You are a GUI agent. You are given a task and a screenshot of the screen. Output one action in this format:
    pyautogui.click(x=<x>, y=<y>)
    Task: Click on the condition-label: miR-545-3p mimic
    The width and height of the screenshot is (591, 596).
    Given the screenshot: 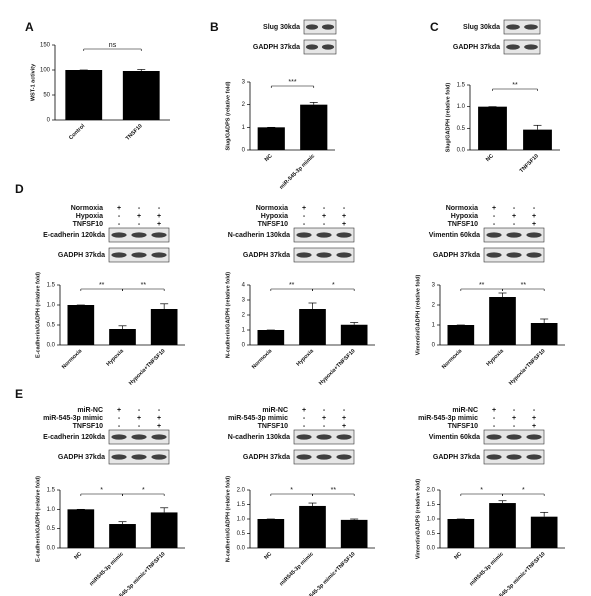 What is the action you would take?
    pyautogui.click(x=448, y=418)
    